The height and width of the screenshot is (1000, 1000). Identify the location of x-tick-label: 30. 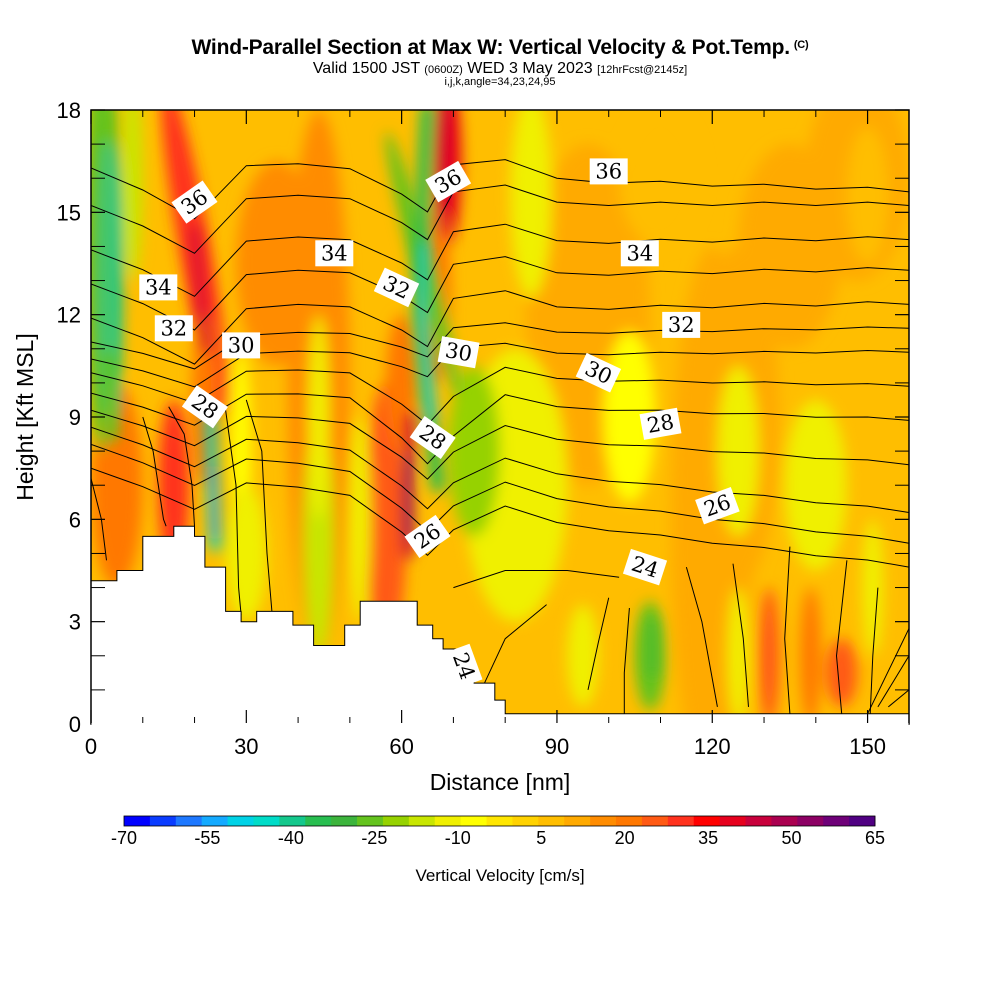
(246, 746).